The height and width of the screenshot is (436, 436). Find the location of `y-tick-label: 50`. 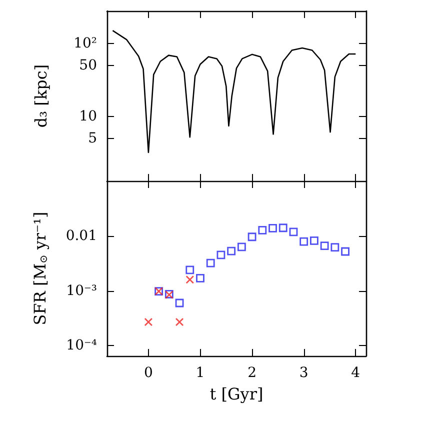

y-tick-label: 50 is located at coordinates (88, 66).